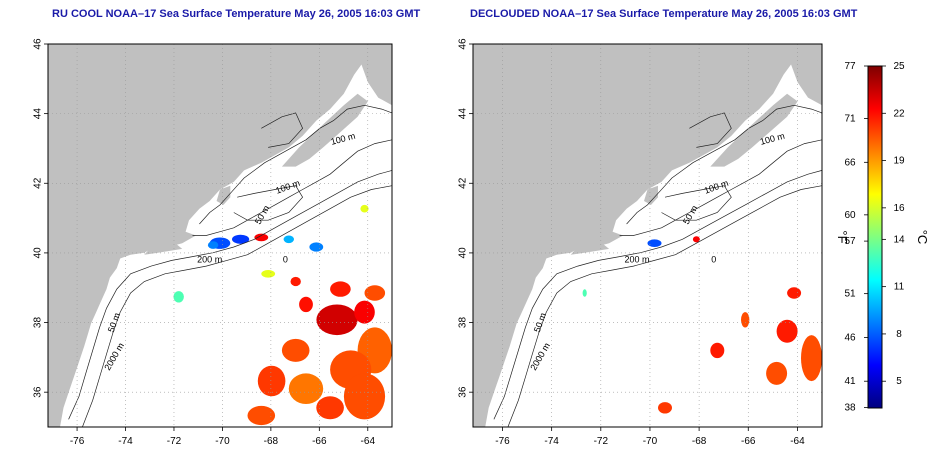  What do you see at coordinates (850, 337) in the screenshot?
I see `fahrenheit-tick-label: 46` at bounding box center [850, 337].